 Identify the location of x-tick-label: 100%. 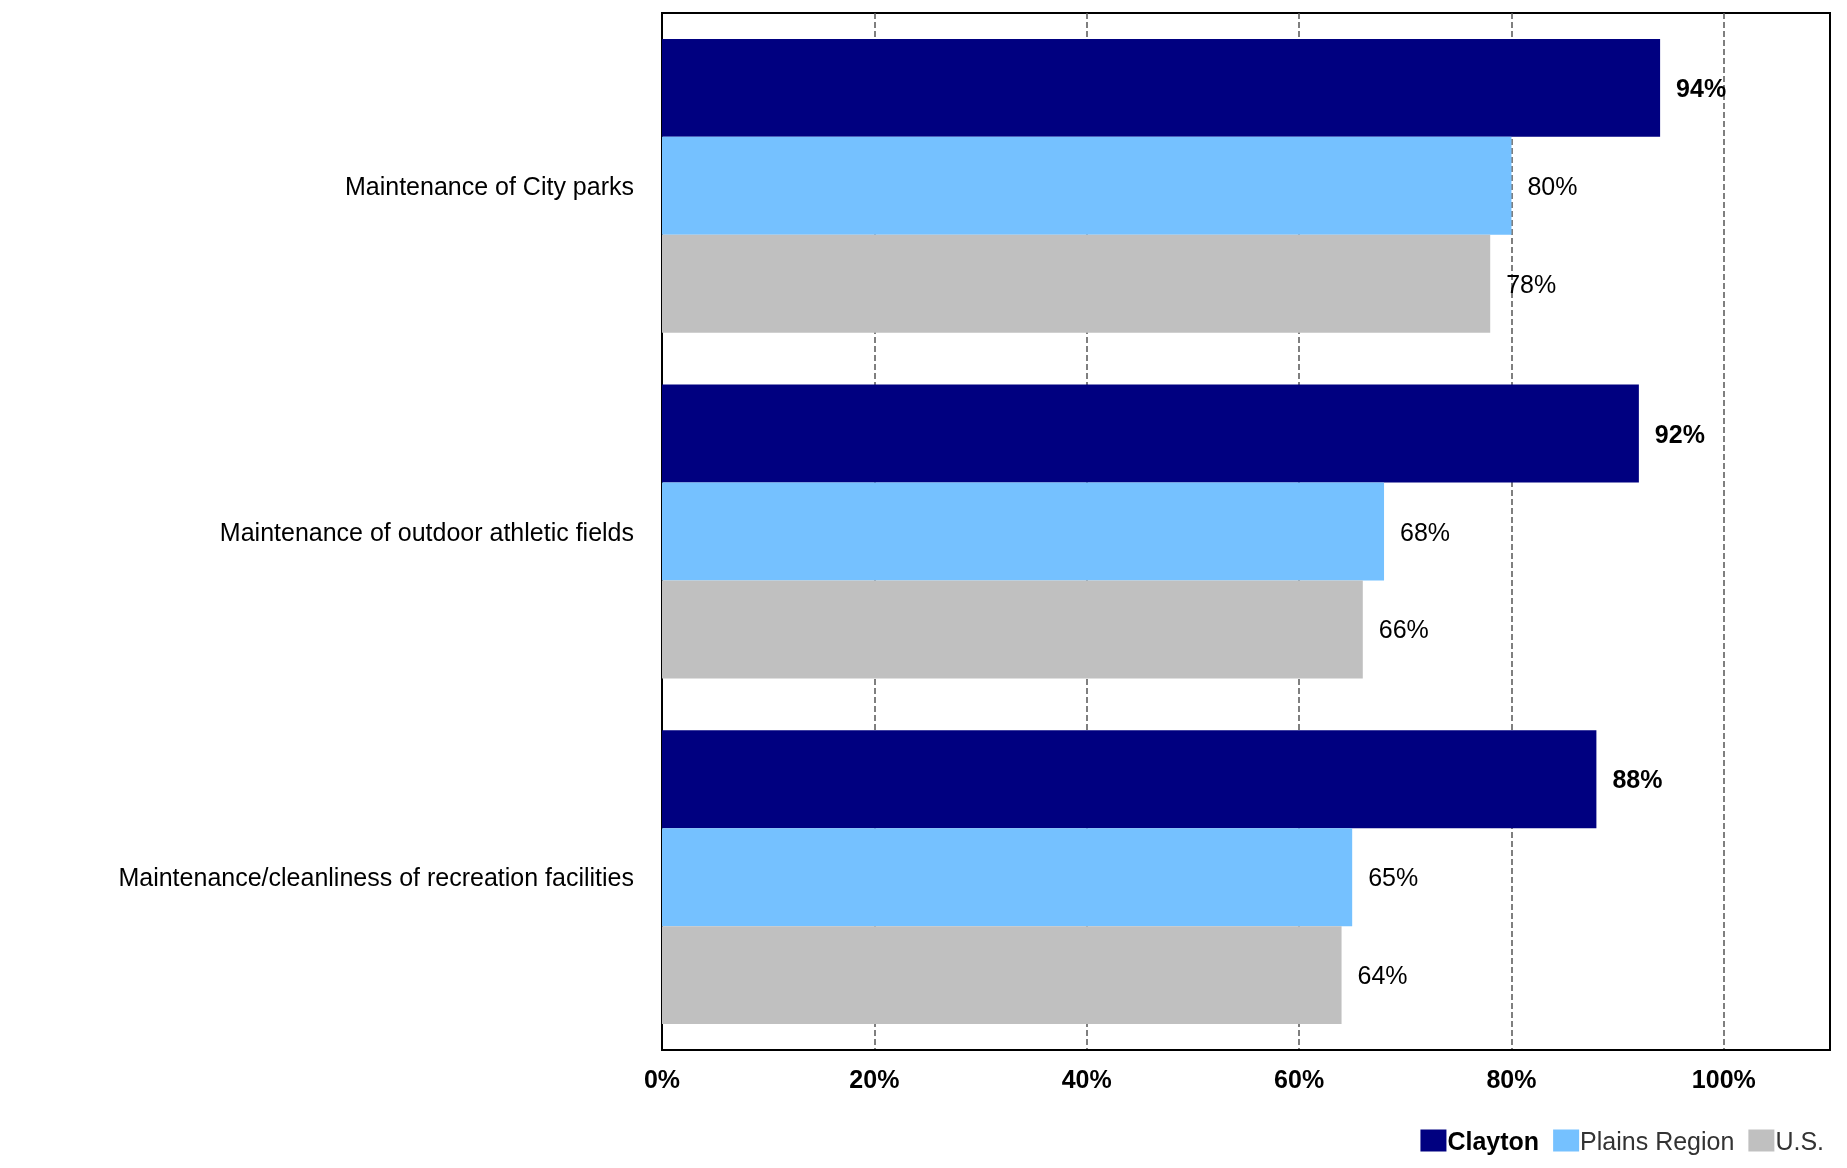
(1723, 1078).